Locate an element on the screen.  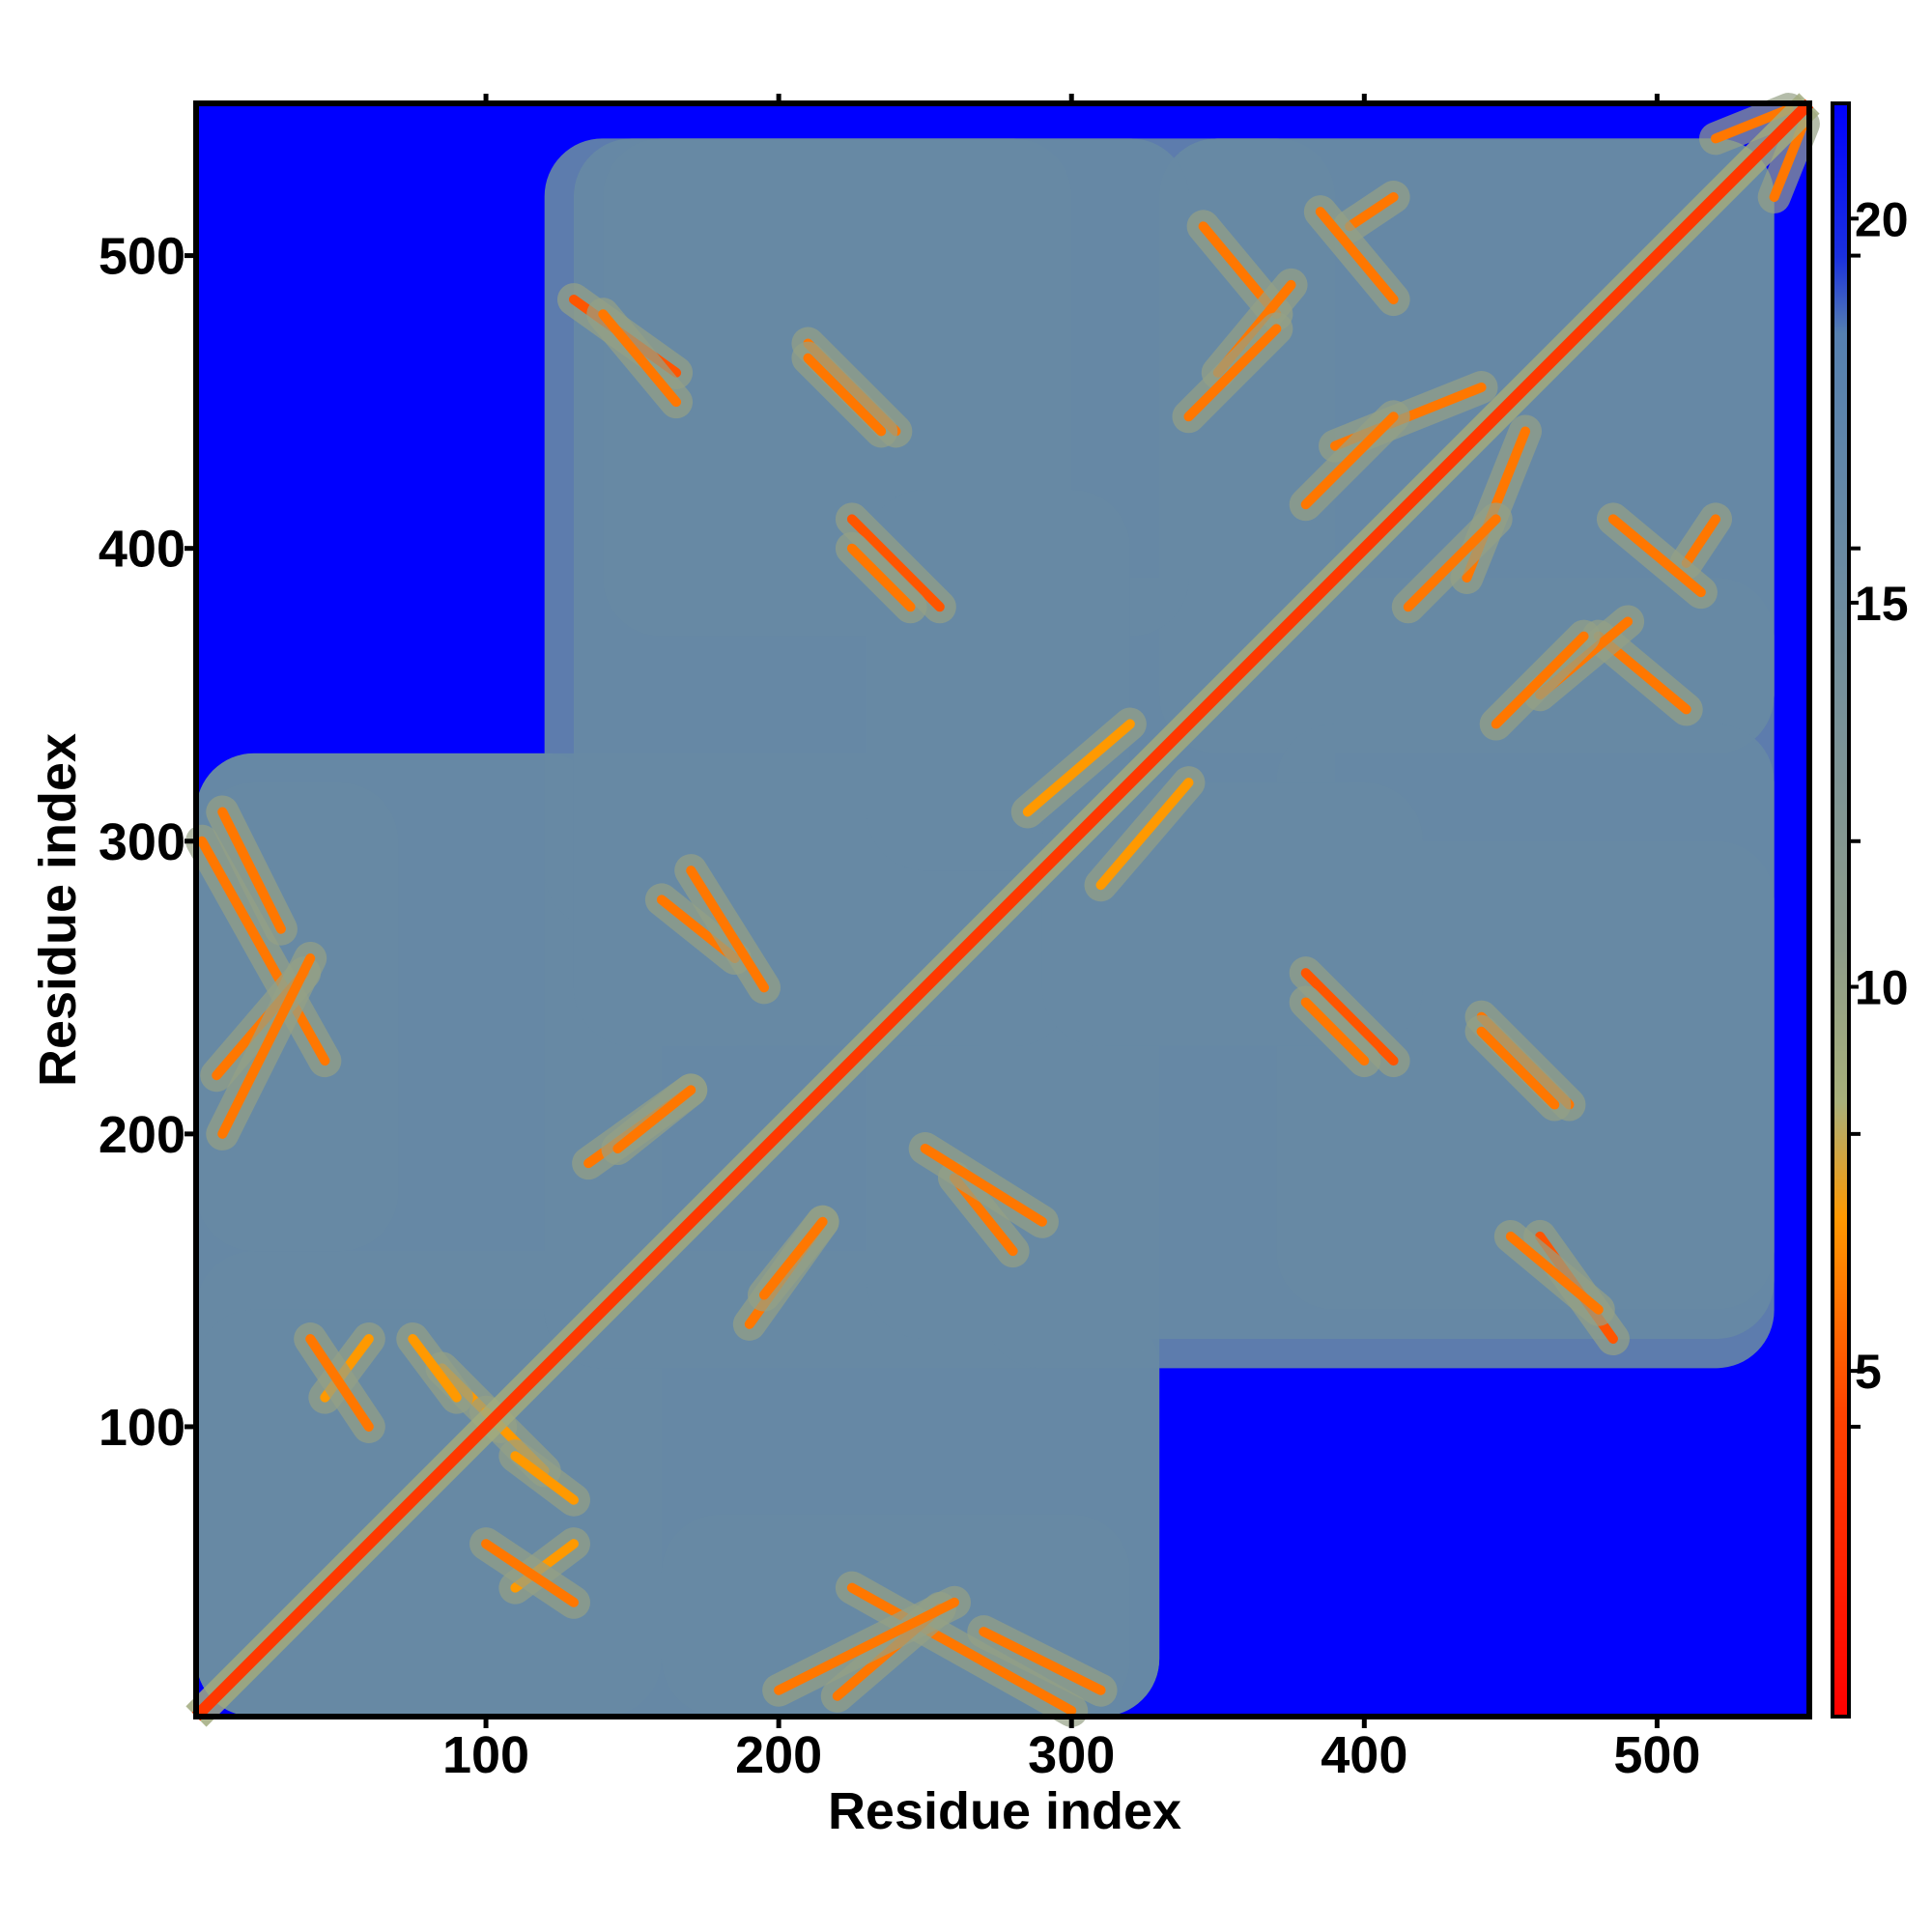
colorbar: 5 10 15 20 is located at coordinates (1870, 910).